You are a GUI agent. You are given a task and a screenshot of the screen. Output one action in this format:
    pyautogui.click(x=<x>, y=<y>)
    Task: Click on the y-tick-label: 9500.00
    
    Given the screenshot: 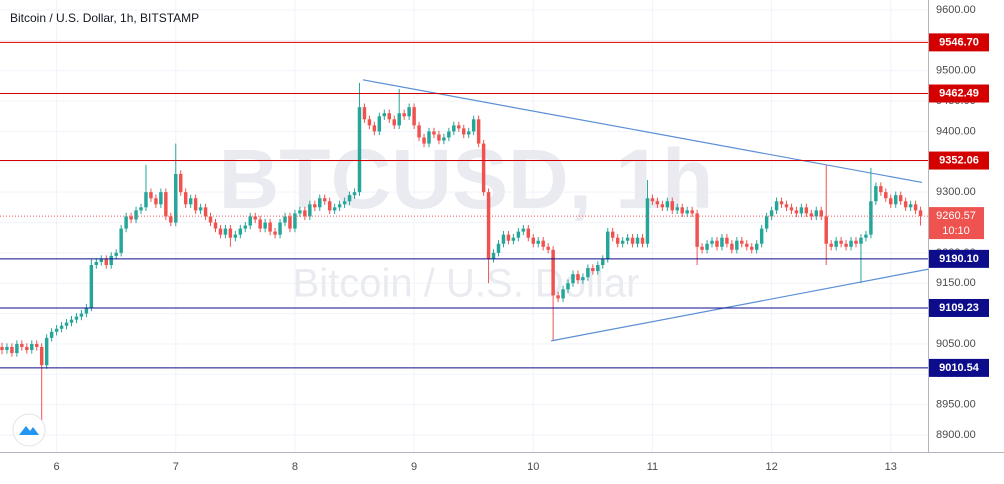 What is the action you would take?
    pyautogui.click(x=956, y=71)
    